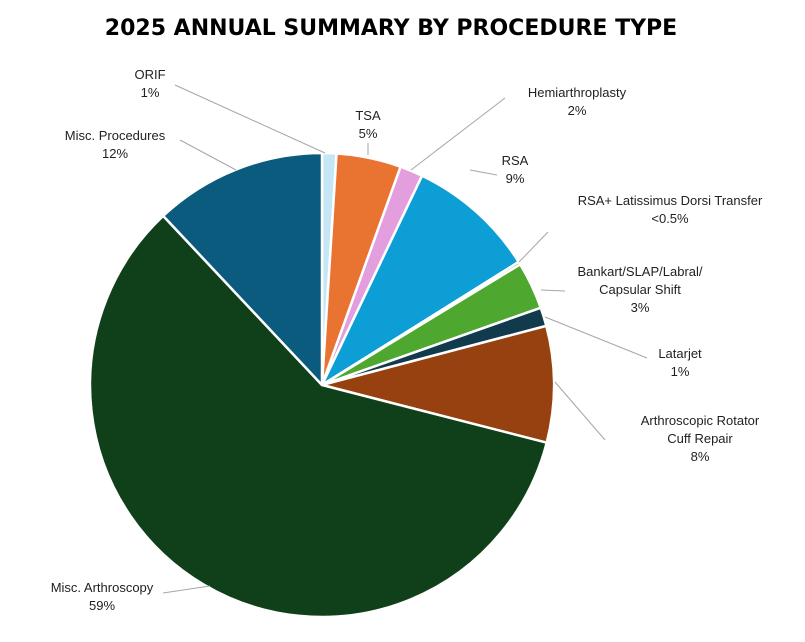 The image size is (805, 642). I want to click on data-label-tsa: TSA 5%, so click(368, 124).